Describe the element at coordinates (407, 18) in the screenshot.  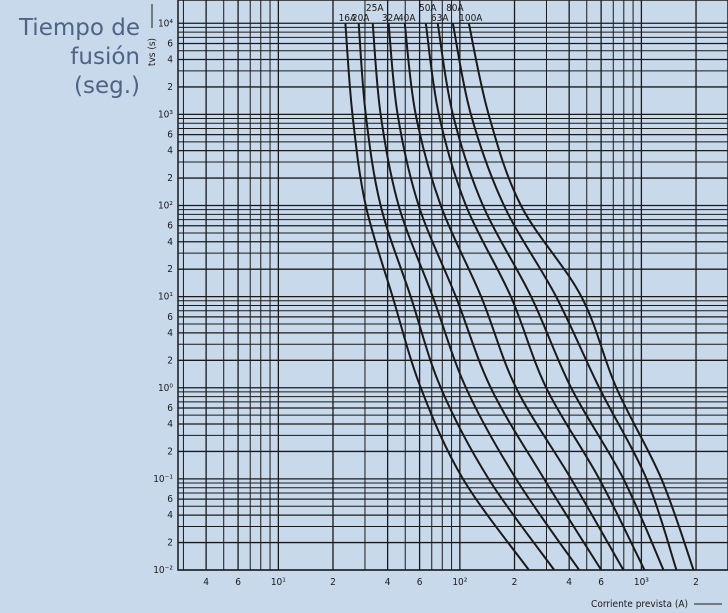
I see `curve-label: 40A` at that location.